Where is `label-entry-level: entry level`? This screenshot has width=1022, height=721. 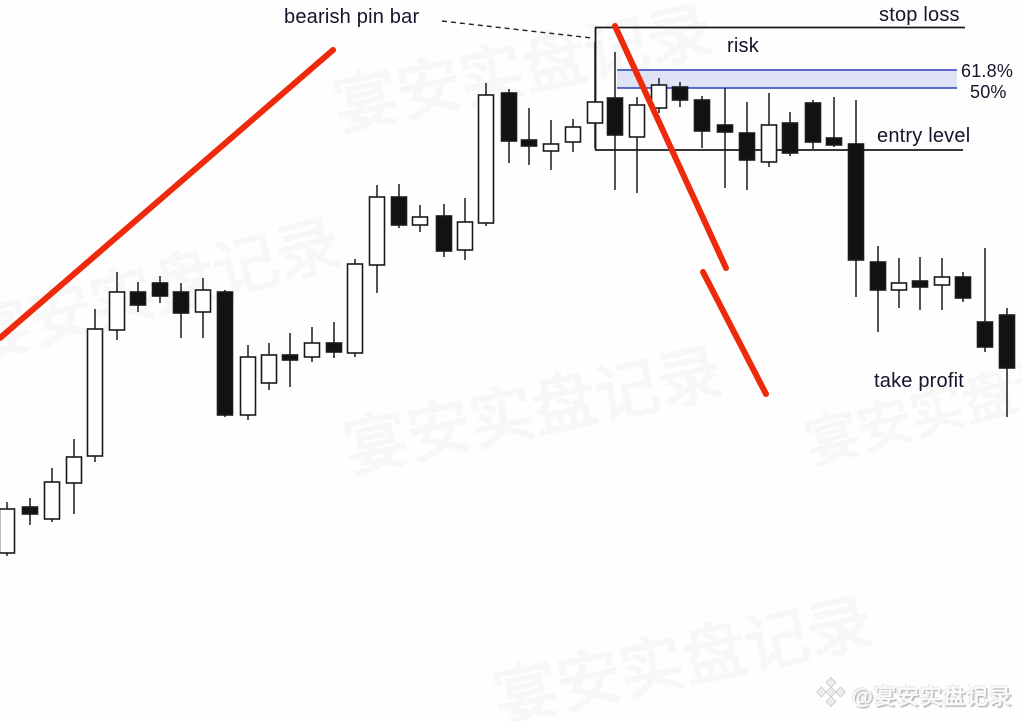
label-entry-level: entry level is located at coordinates (924, 136).